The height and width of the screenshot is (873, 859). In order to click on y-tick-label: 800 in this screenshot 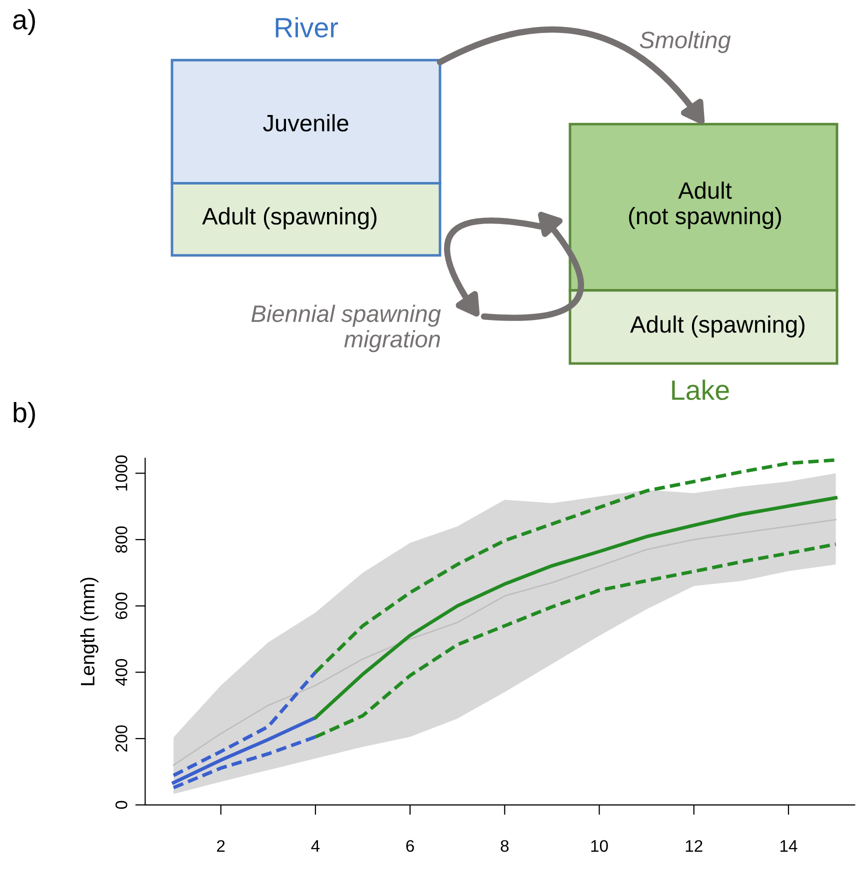, I will do `click(121, 539)`.